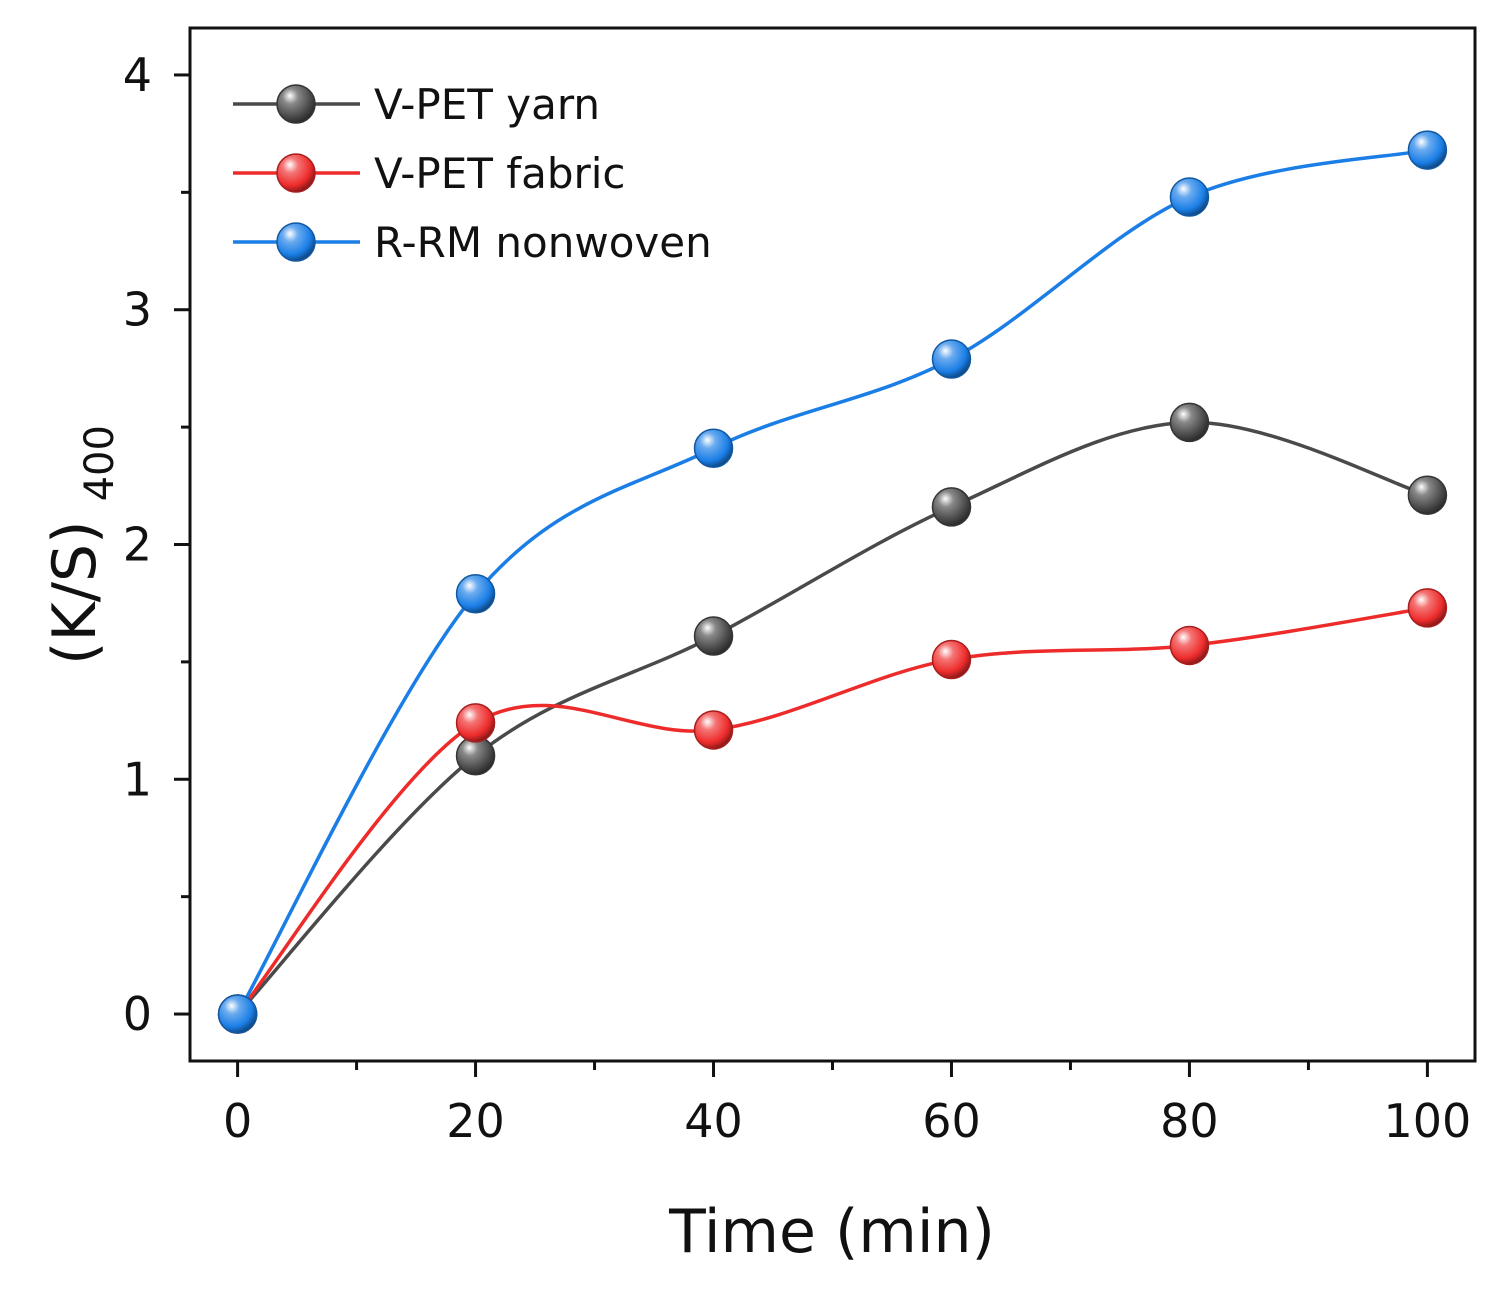  I want to click on x-tick-label: 100, so click(1428, 1121).